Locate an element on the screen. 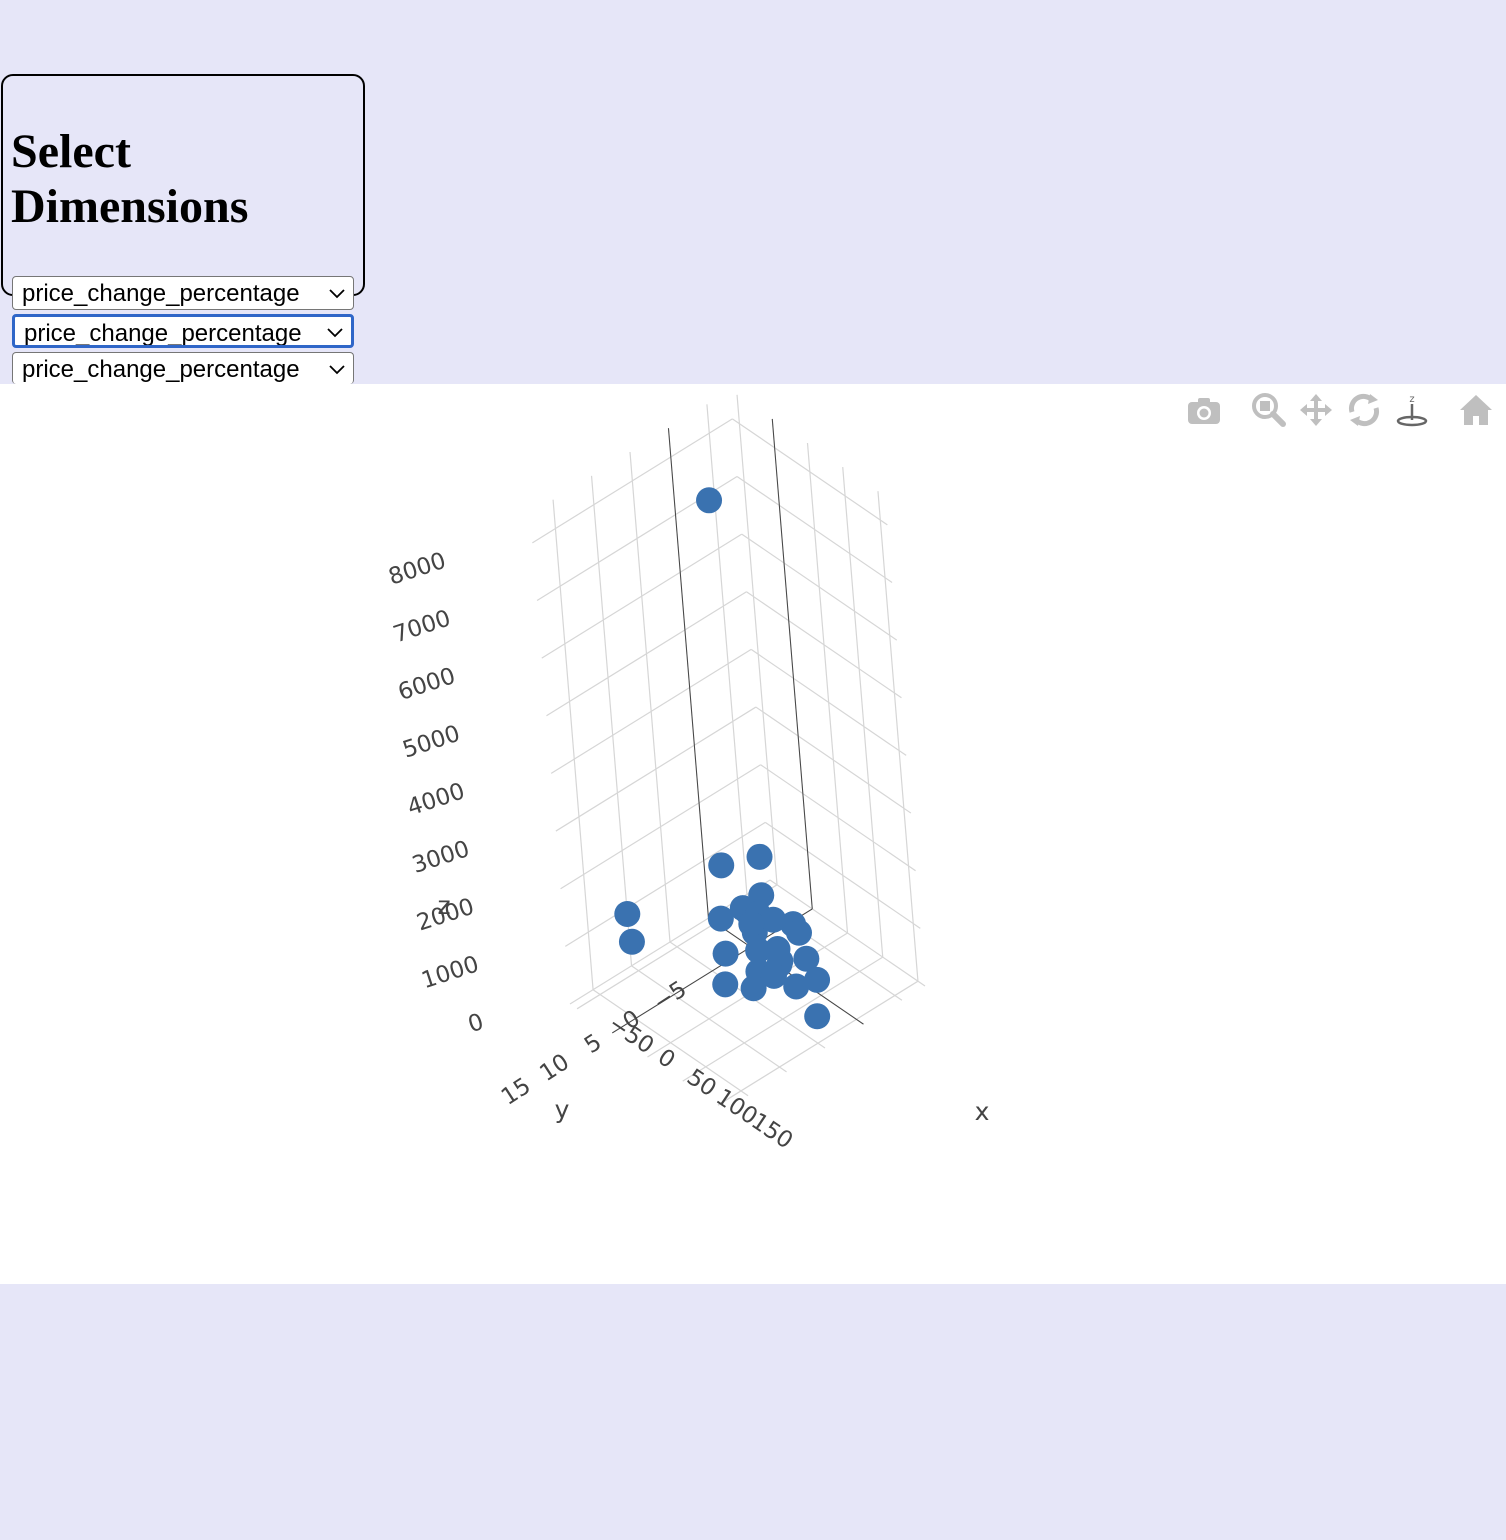 The image size is (1506, 1540). zoom-icon is located at coordinates (1268, 410).